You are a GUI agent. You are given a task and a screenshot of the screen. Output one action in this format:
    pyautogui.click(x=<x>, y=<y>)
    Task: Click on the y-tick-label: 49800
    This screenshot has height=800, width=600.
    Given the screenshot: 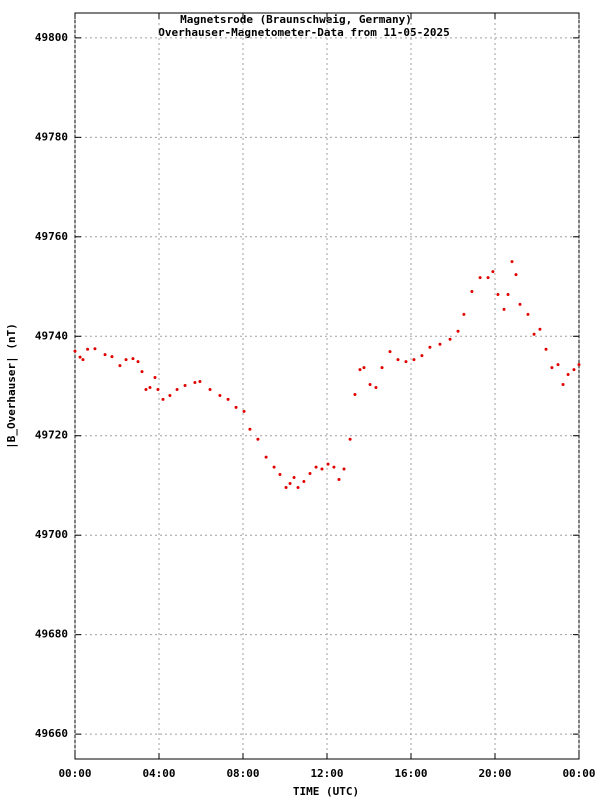 What is the action you would take?
    pyautogui.click(x=51, y=37)
    